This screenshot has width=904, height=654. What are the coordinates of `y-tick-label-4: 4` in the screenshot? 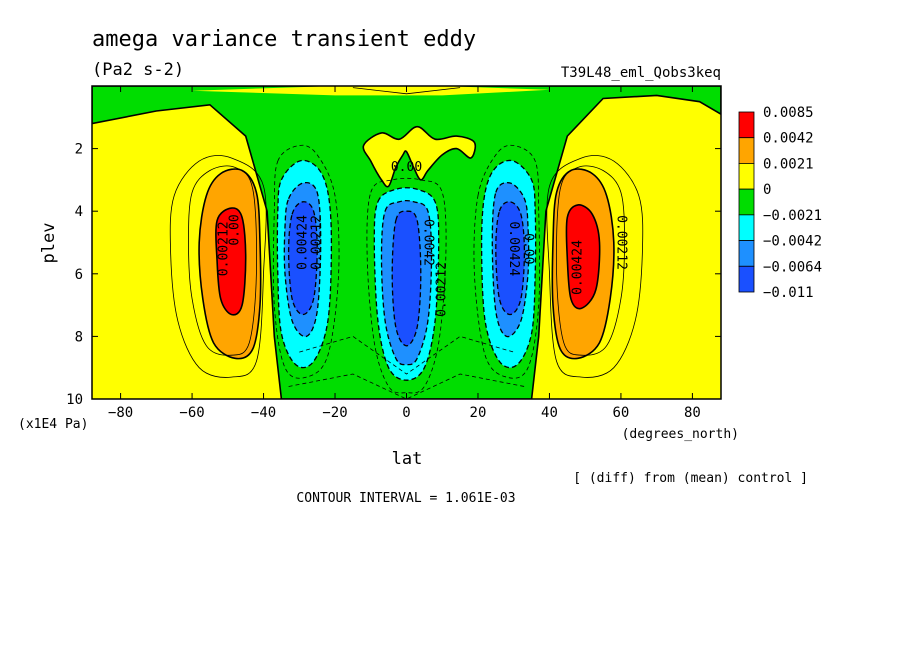 It's located at (79, 212).